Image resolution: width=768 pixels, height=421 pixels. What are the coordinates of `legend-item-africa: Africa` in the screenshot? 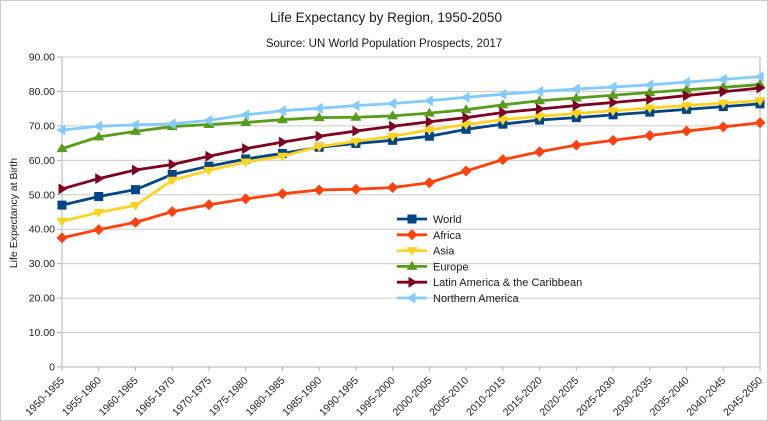 It's located at (429, 235).